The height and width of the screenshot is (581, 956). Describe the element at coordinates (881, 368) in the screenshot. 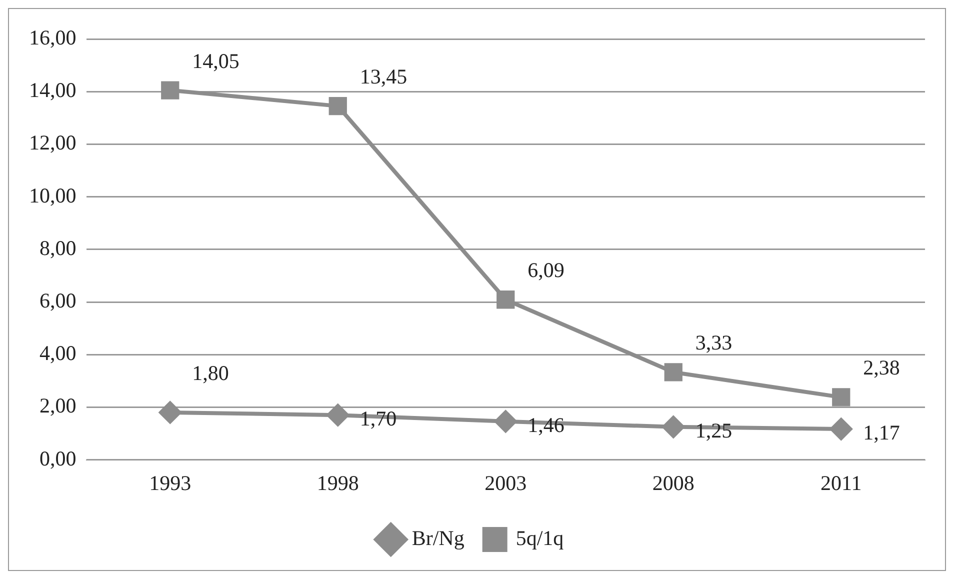

I see `data-label: 2,38` at that location.